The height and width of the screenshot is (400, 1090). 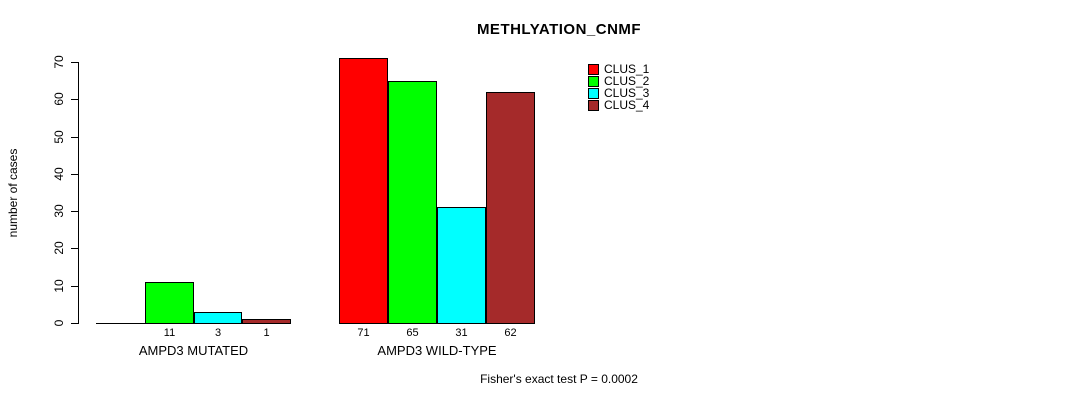 What do you see at coordinates (627, 81) in the screenshot?
I see `legend-label: CLUS_2` at bounding box center [627, 81].